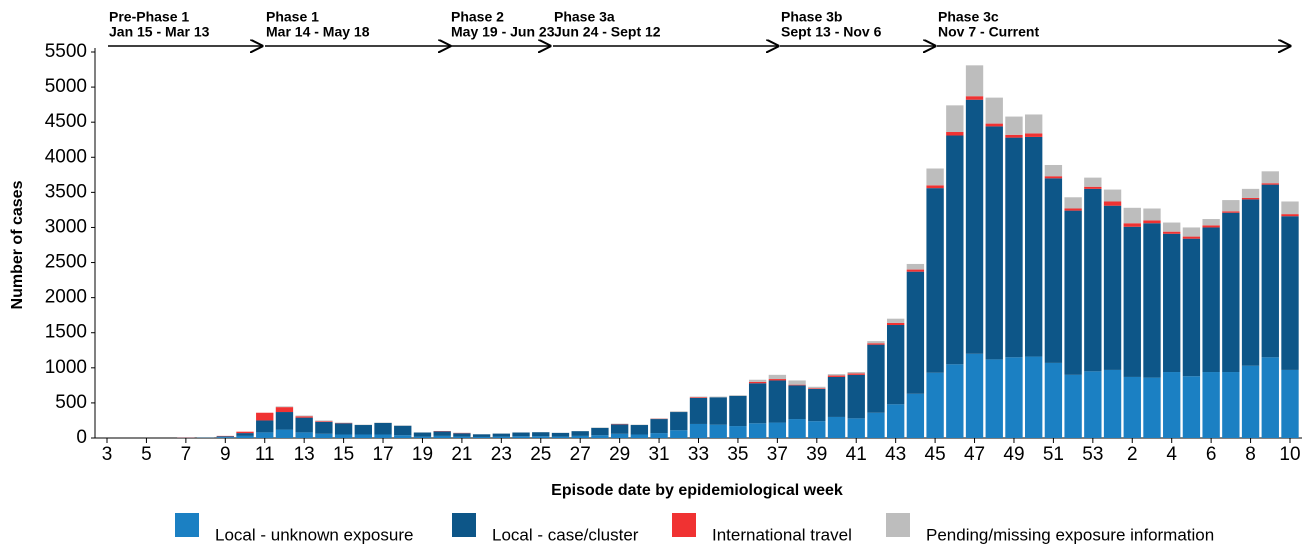 Image resolution: width=1313 pixels, height=546 pixels. I want to click on phase-name: Phase 3a, so click(584, 17).